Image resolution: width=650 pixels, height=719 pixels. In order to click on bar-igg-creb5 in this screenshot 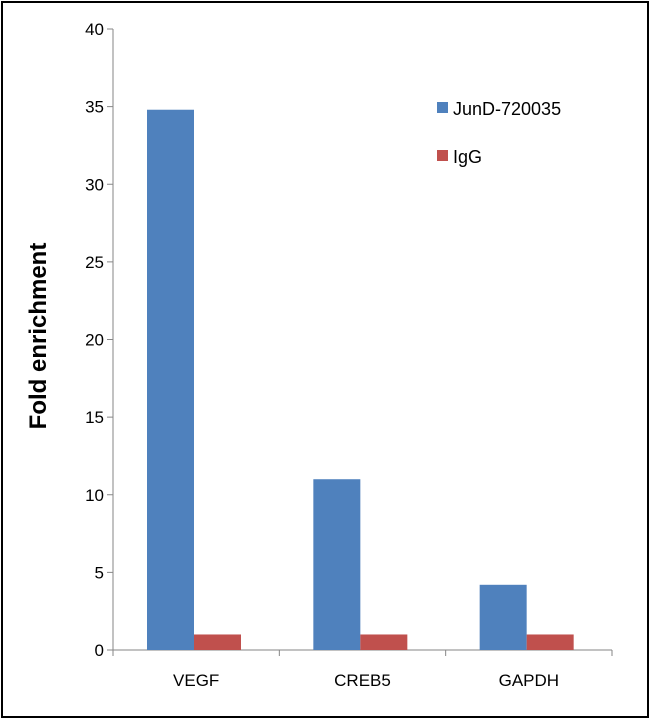, I will do `click(384, 642)`.